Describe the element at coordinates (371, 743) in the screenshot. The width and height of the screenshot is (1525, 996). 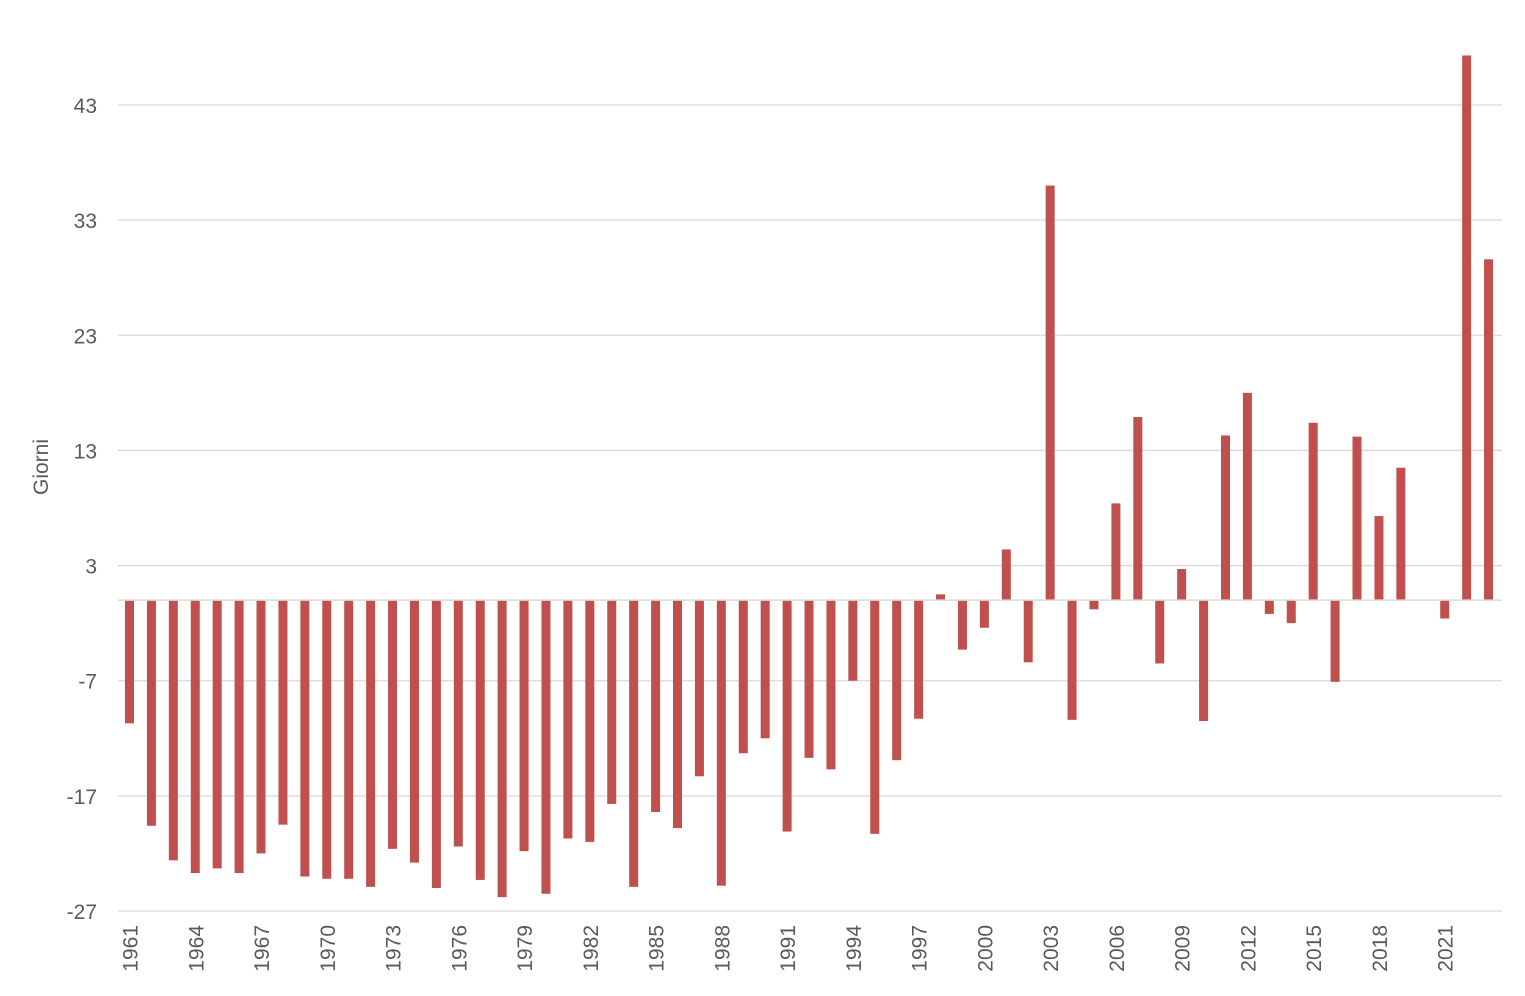
I see `bar-1972` at that location.